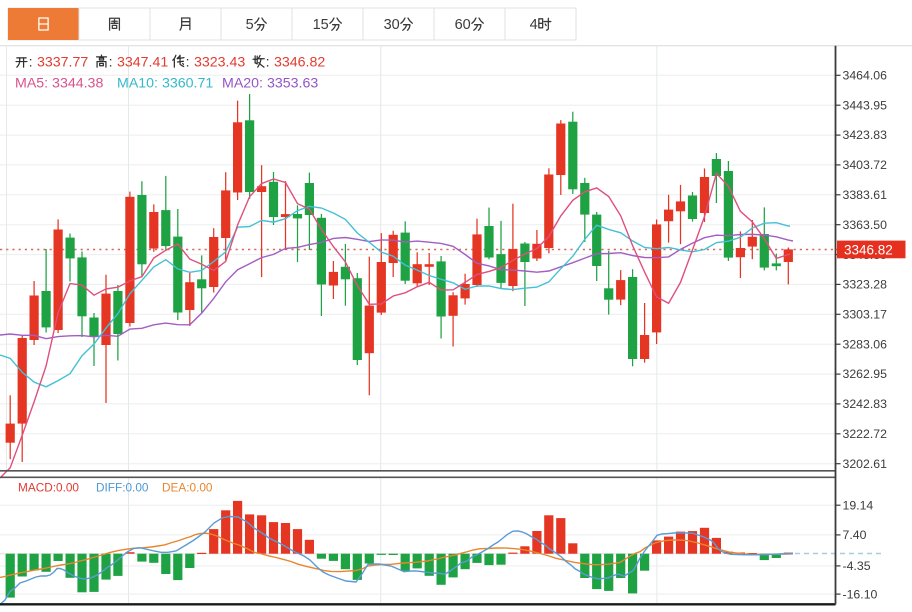  I want to click on svg-text: 3202.61, so click(865, 464).